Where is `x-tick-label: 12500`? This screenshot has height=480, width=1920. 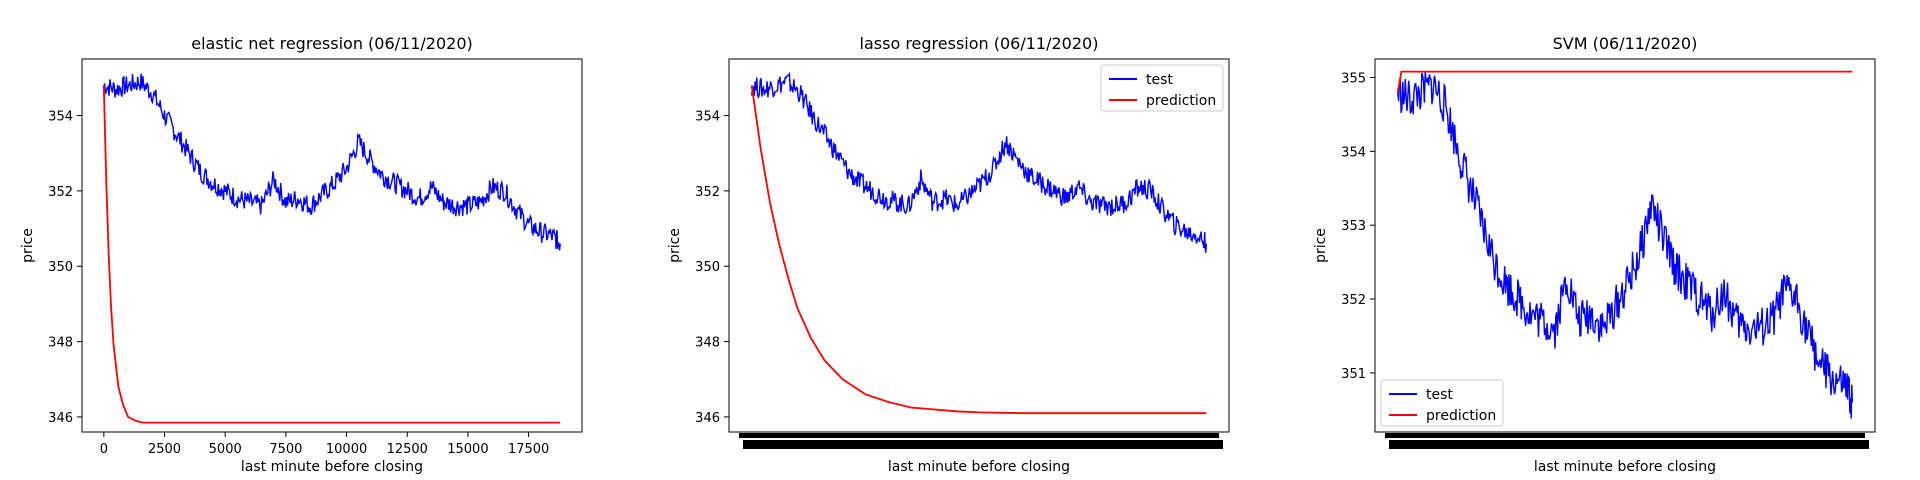 x-tick-label: 12500 is located at coordinates (407, 449).